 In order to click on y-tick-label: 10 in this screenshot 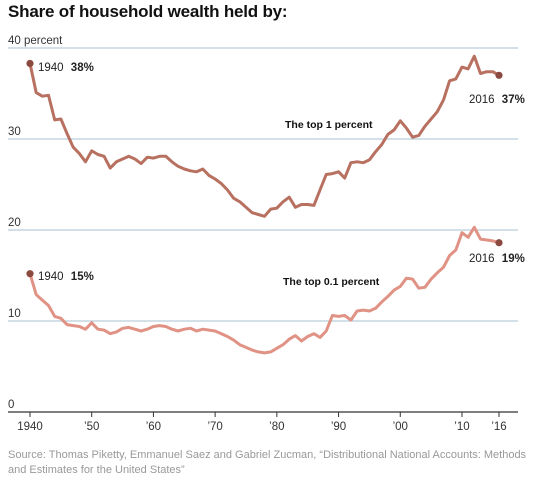, I will do `click(14, 314)`.